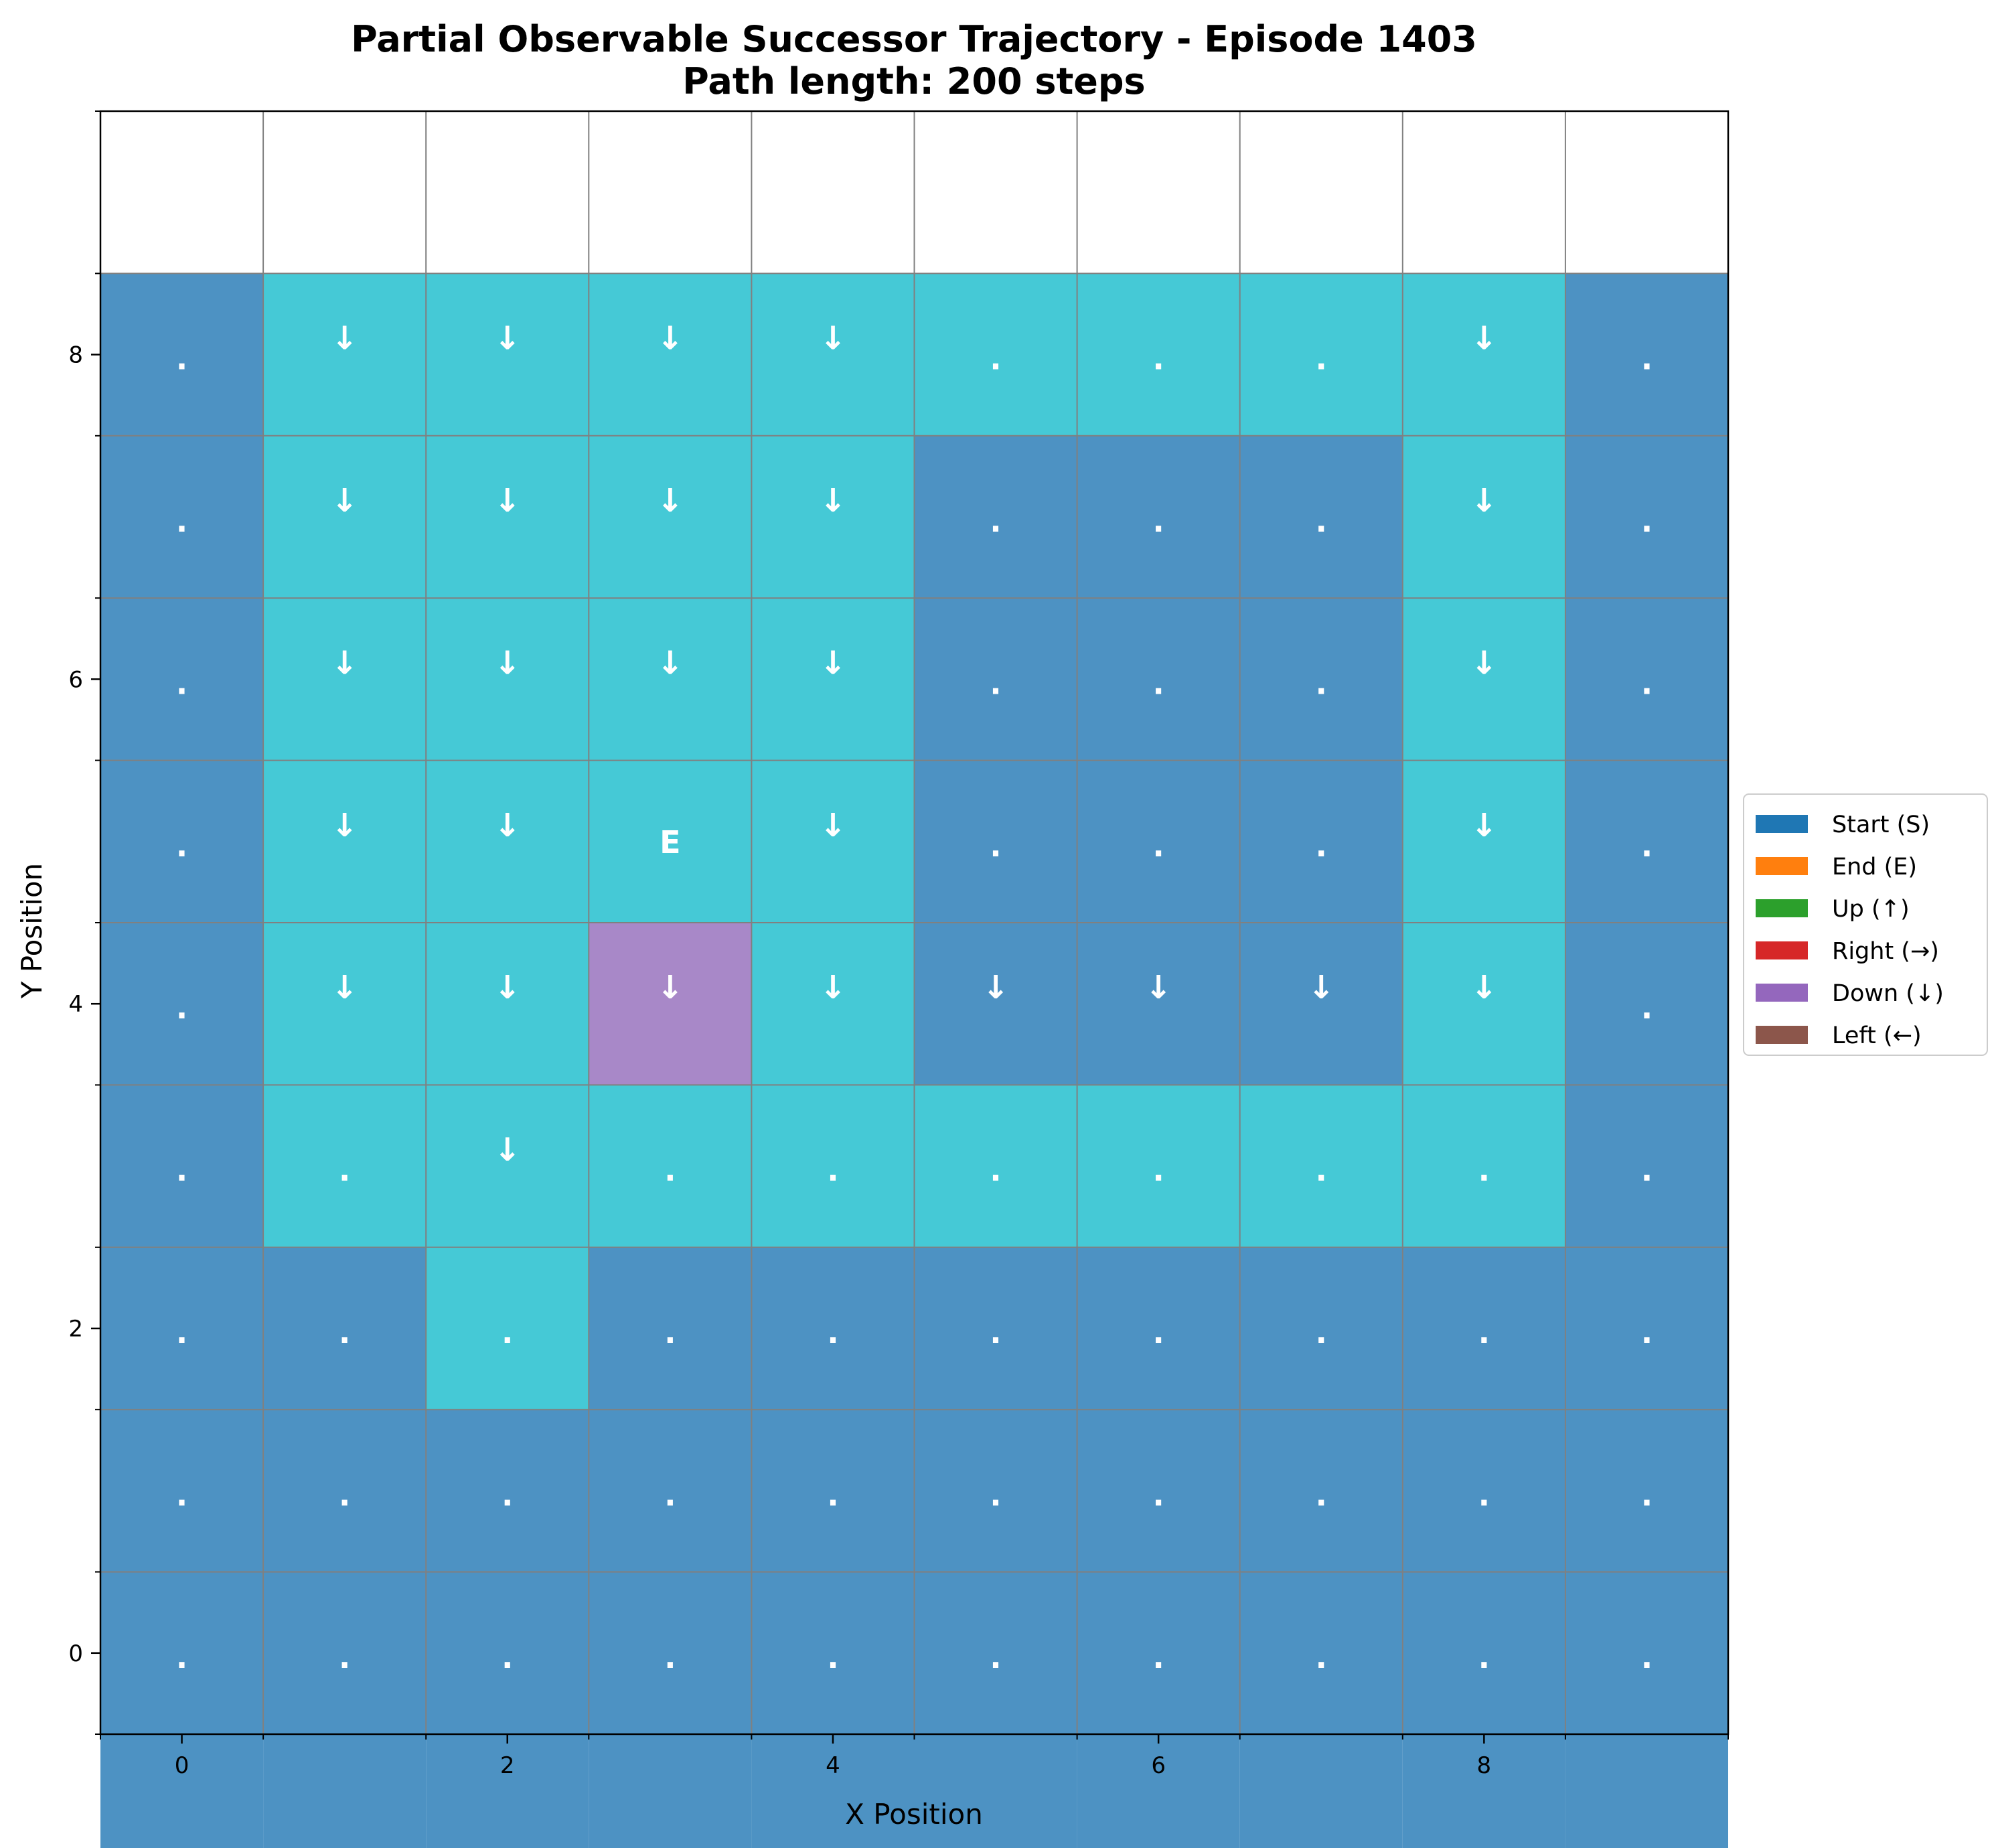 This screenshot has width=1994, height=1848. What do you see at coordinates (1881, 825) in the screenshot?
I see `legend-label: Start (S)` at bounding box center [1881, 825].